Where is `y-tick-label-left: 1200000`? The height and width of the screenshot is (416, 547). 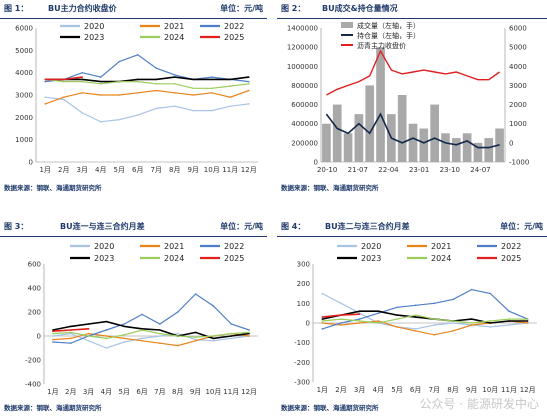 y-tick-label-left: 1200000 is located at coordinates (302, 48).